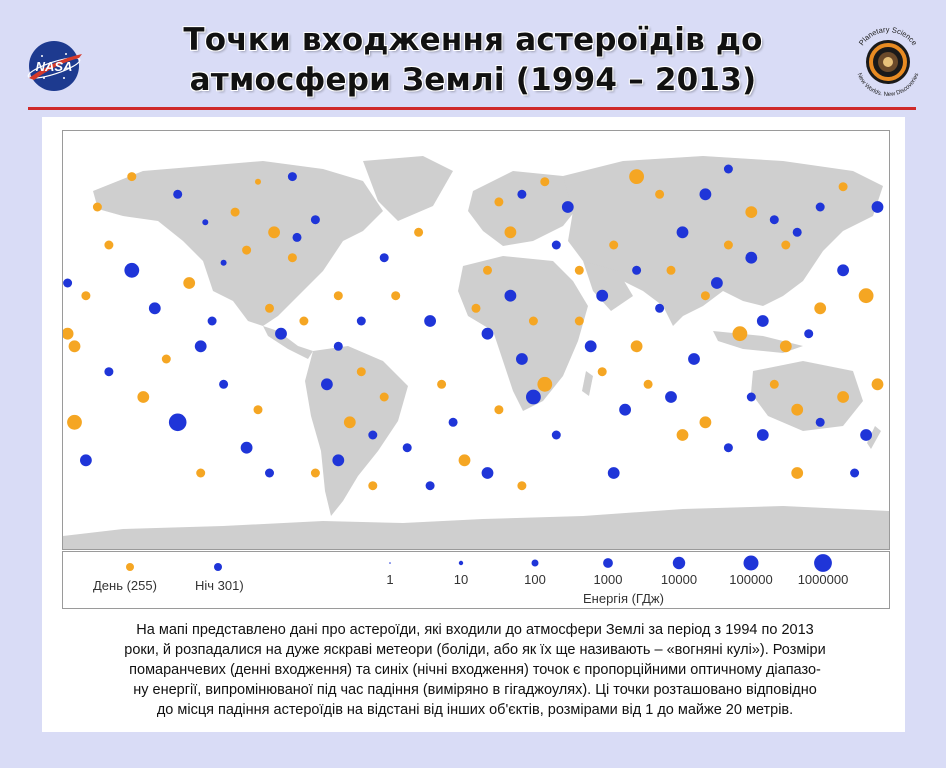  Describe the element at coordinates (874, 437) in the screenshot. I see `new-zealand` at that location.